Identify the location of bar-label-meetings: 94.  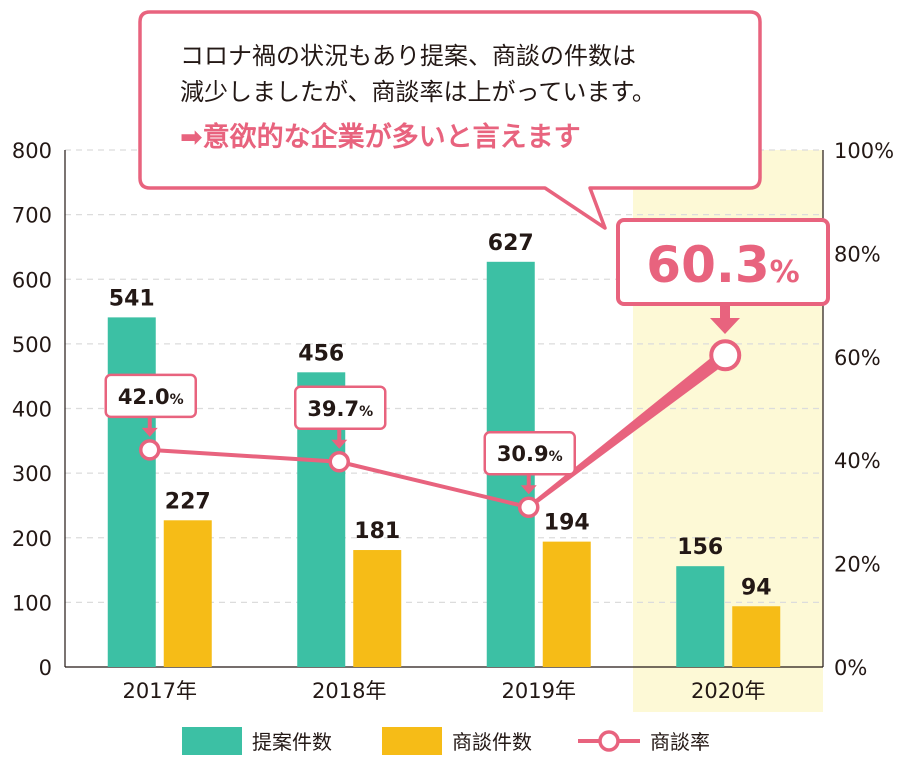
(756, 587).